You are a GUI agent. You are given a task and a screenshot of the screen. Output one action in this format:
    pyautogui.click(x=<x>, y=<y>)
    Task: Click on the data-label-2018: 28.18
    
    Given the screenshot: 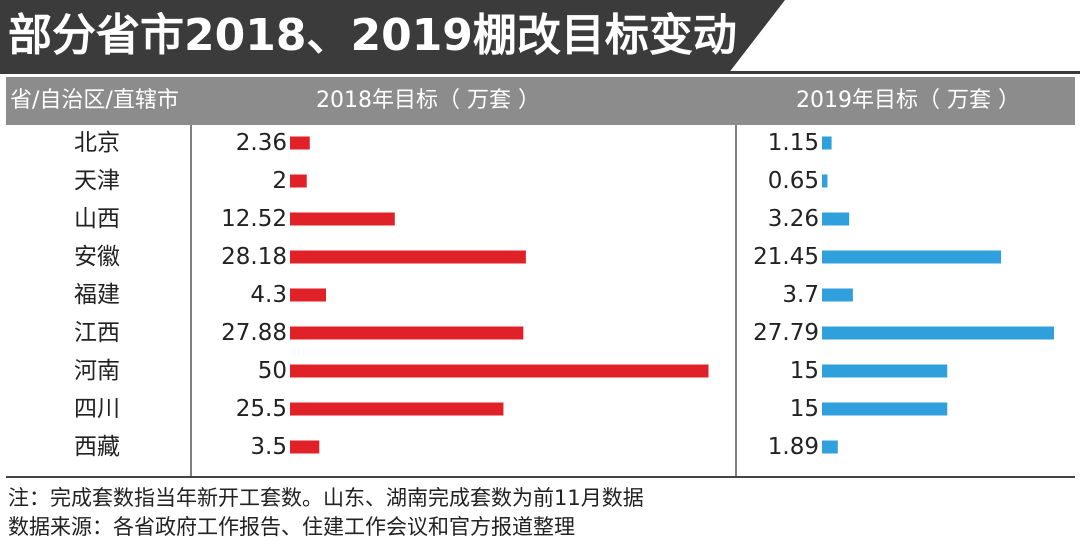 What is the action you would take?
    pyautogui.click(x=254, y=257)
    